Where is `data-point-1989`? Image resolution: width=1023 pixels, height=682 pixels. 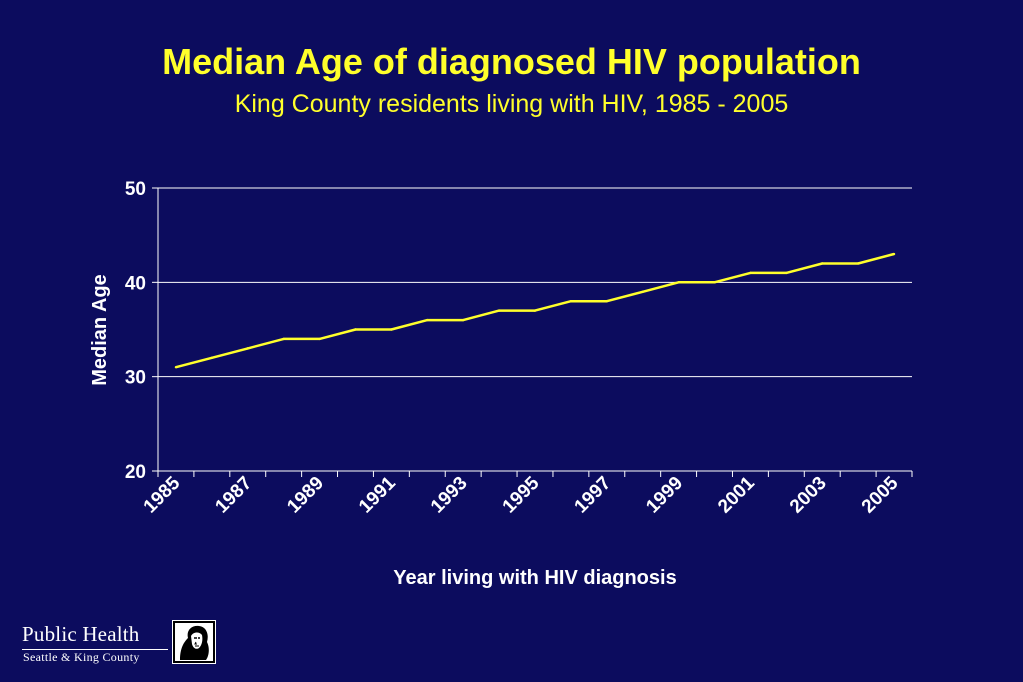 data-point-1989 is located at coordinates (319, 339).